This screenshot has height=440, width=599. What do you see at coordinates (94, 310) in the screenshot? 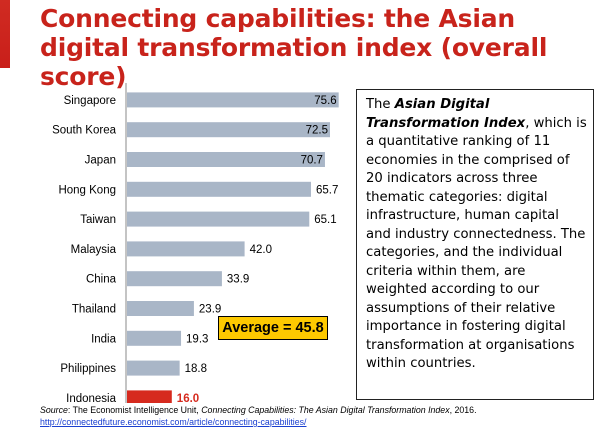
I see `category-label: Thailand` at bounding box center [94, 310].